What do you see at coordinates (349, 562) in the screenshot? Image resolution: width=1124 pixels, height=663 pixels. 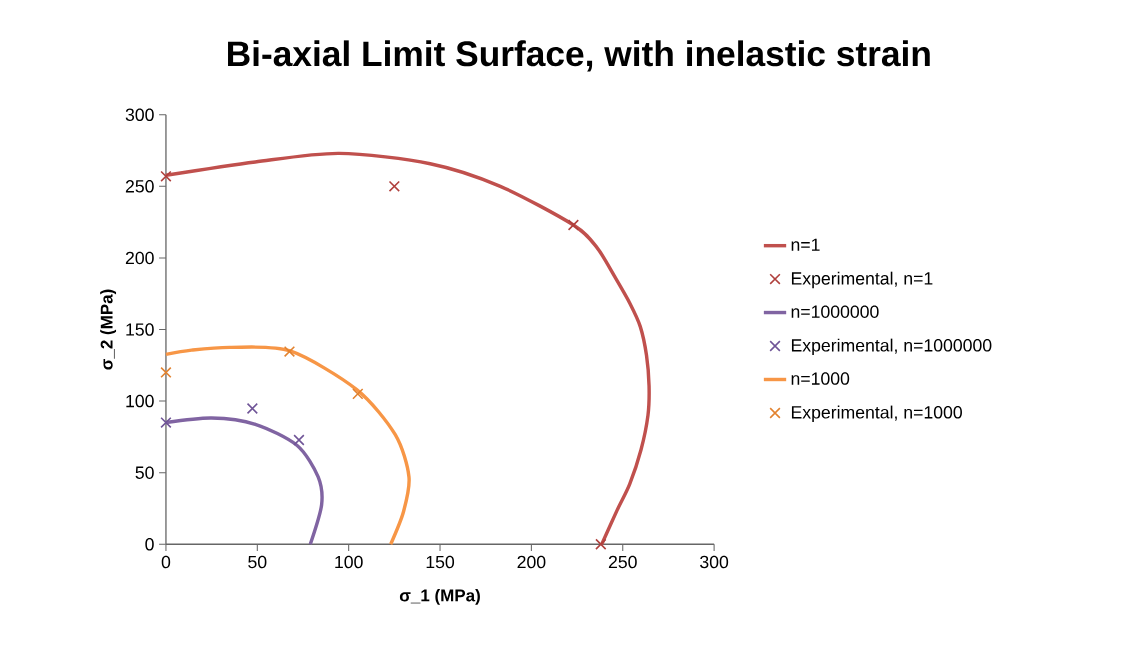 I see `x-tick-label: 100` at bounding box center [349, 562].